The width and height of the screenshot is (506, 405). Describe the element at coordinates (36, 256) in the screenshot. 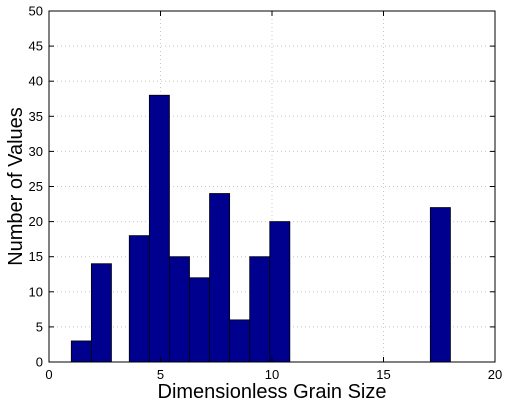

I see `y-tick-label: 15` at that location.